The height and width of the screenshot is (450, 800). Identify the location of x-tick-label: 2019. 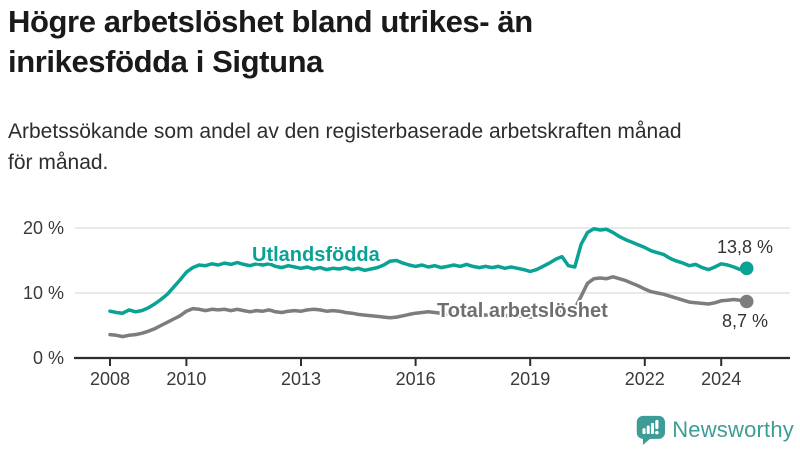
(530, 379).